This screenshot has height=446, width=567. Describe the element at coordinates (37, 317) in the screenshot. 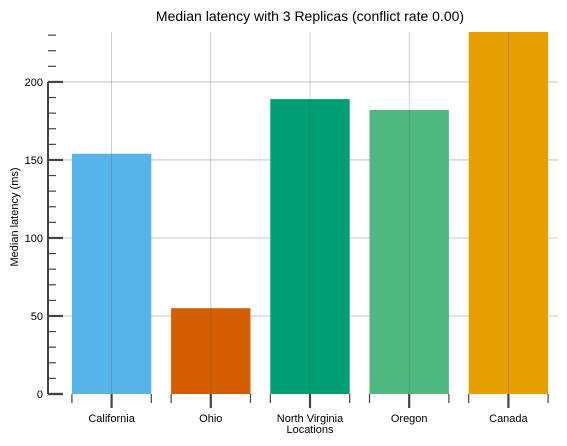

I see `y-tick-label-50: 50` at that location.